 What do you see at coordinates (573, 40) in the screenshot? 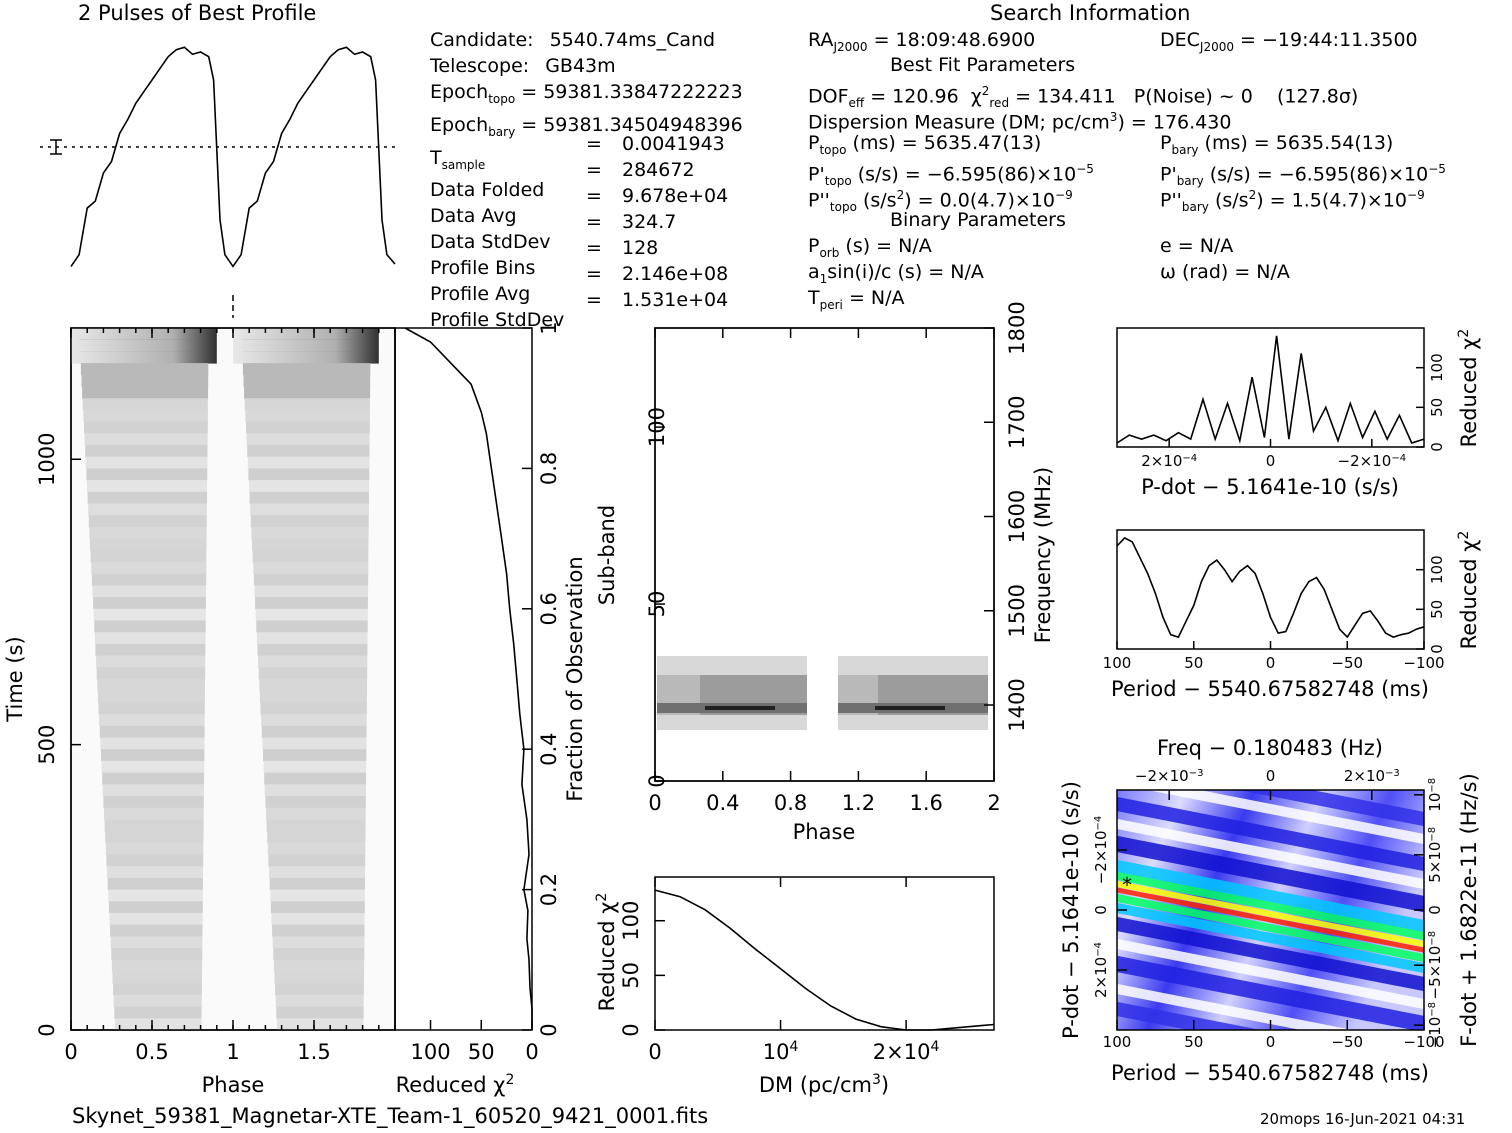
I see `info-label: Candidate: 5540.74ms_Cand` at bounding box center [573, 40].